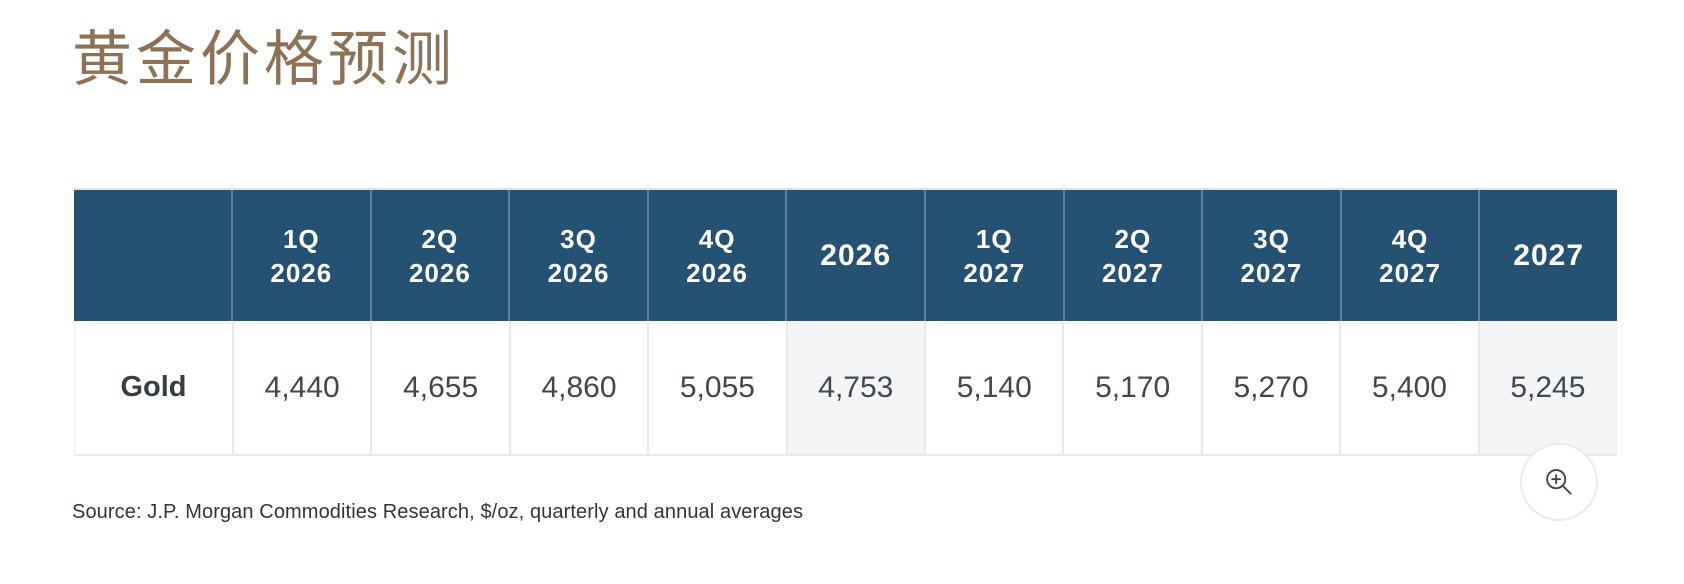 The image size is (1684, 584). What do you see at coordinates (1132, 255) in the screenshot?
I see `column-header-2q-2027: 2Q 2027` at bounding box center [1132, 255].